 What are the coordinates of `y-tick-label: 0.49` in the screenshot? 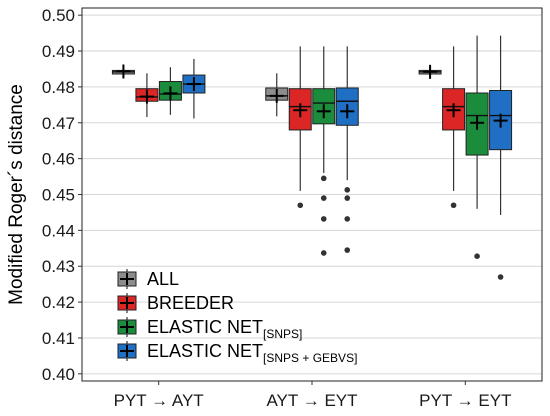 It's located at (58, 51).